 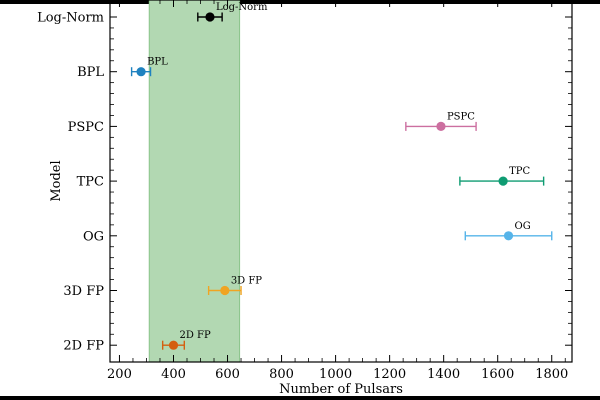 What do you see at coordinates (281, 374) in the screenshot?
I see `x-tick-label: 800` at bounding box center [281, 374].